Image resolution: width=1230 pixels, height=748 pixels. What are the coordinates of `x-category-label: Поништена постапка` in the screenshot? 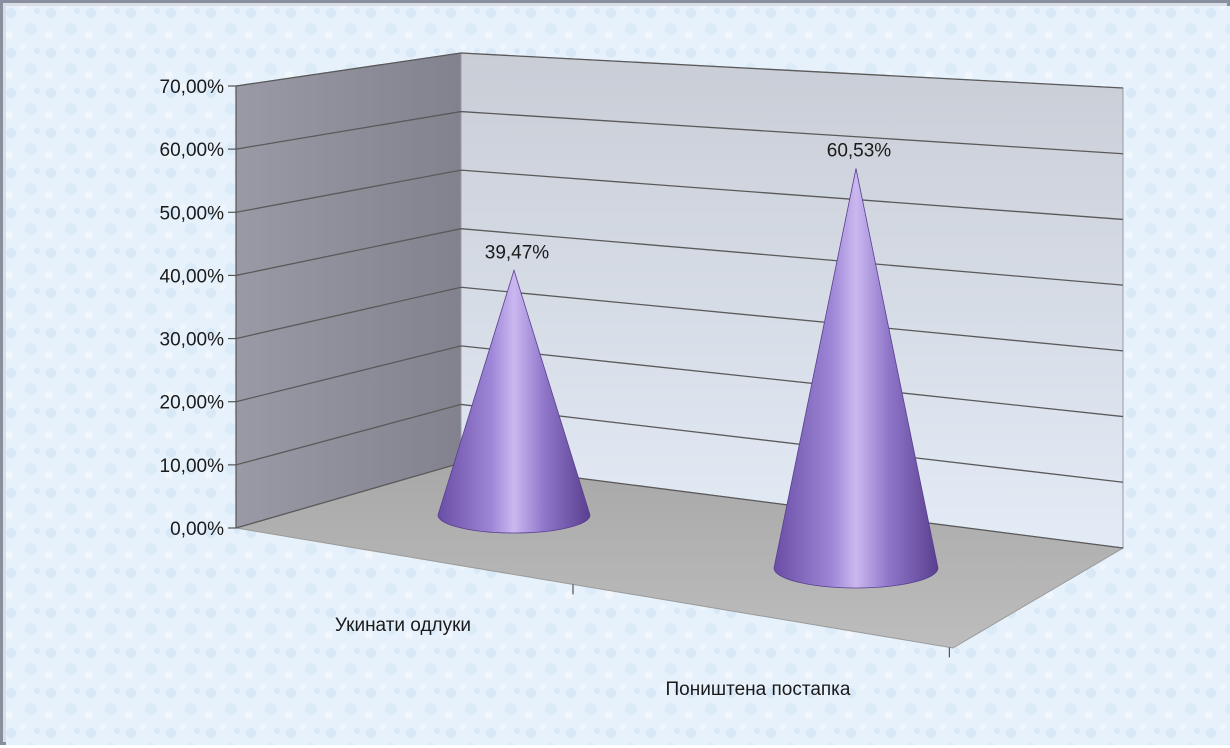 It's located at (758, 689).